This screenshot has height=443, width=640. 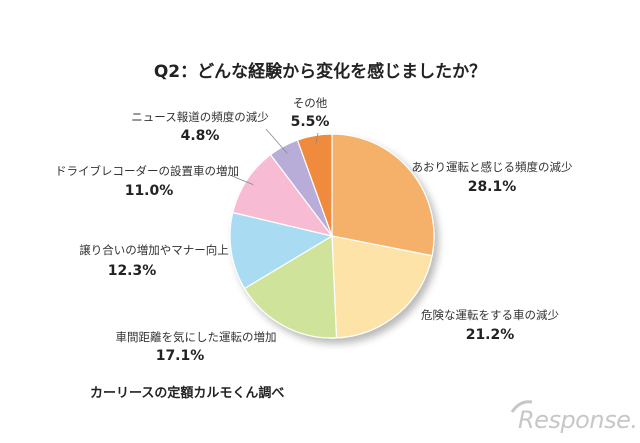 What do you see at coordinates (310, 103) in the screenshot?
I see `slice-label: その他` at bounding box center [310, 103].